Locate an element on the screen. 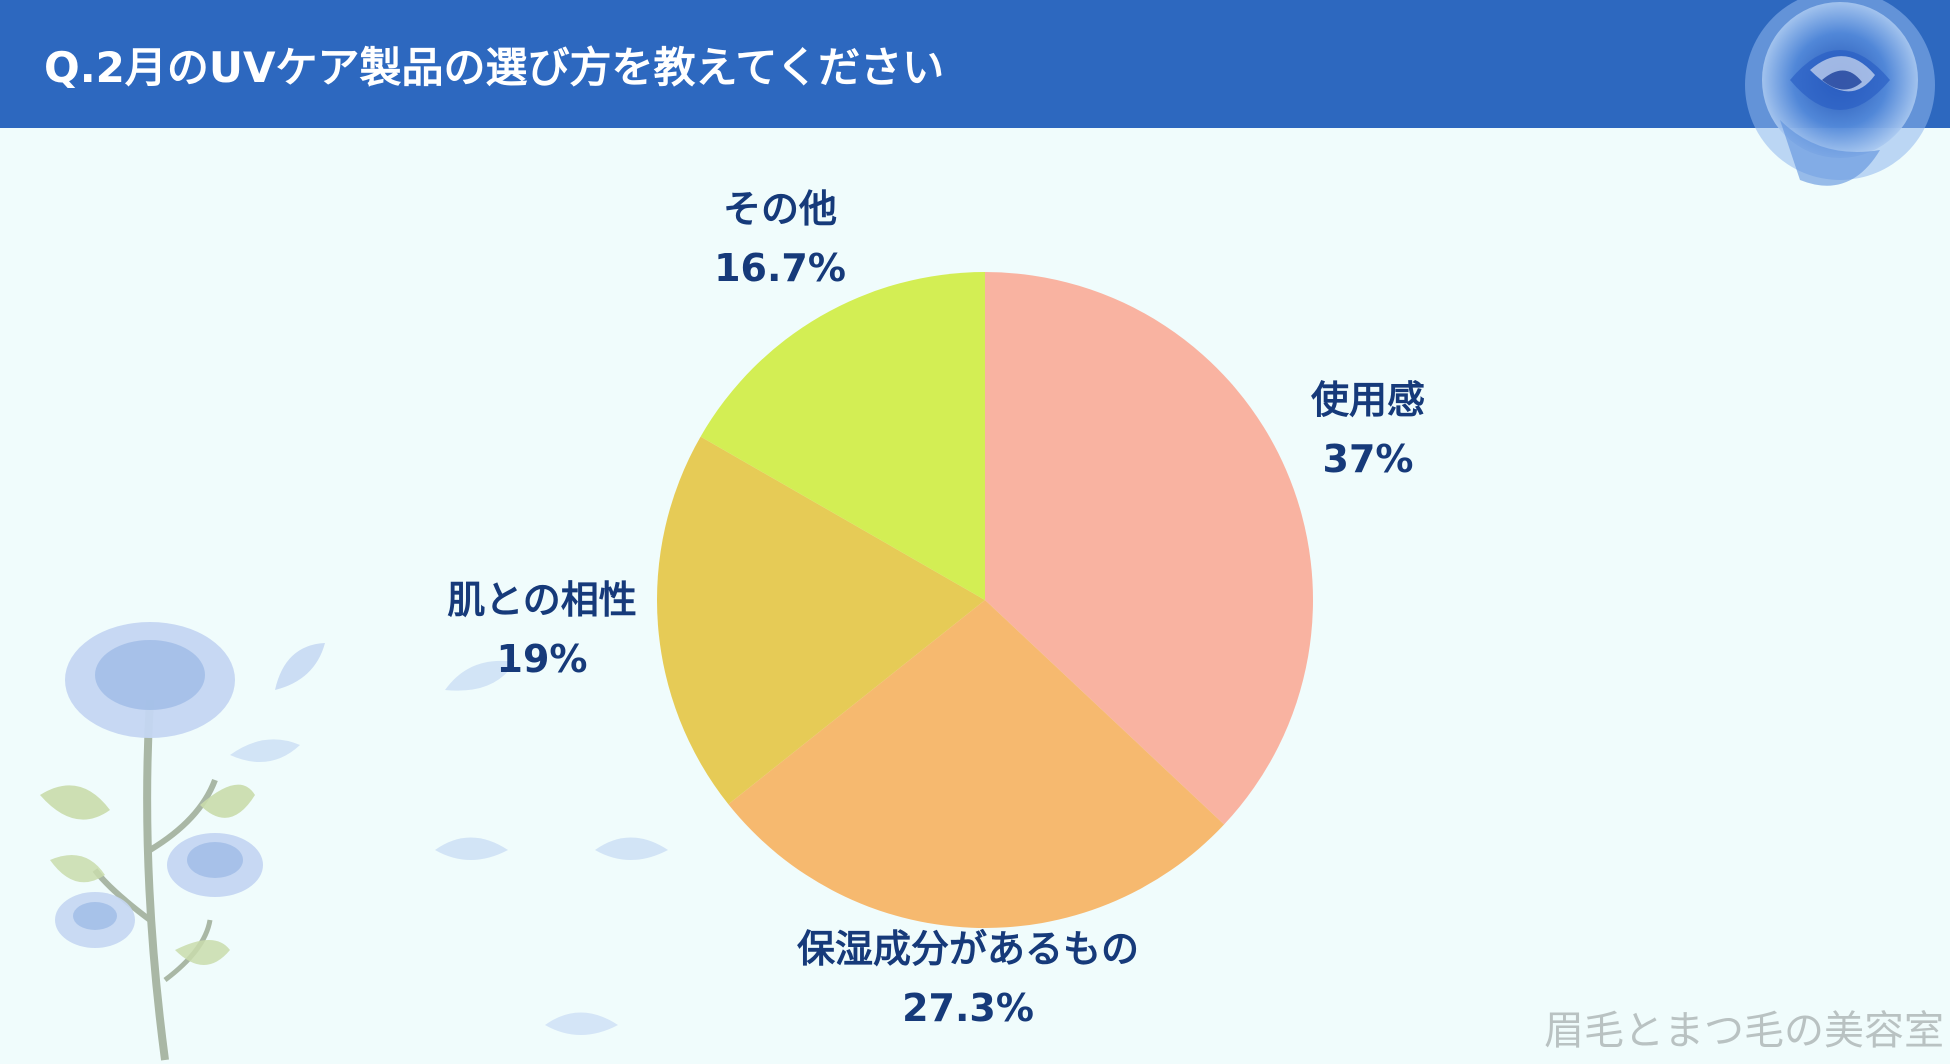 This screenshot has width=1950, height=1064. blue-rose-branch-icon is located at coordinates (151, 841).